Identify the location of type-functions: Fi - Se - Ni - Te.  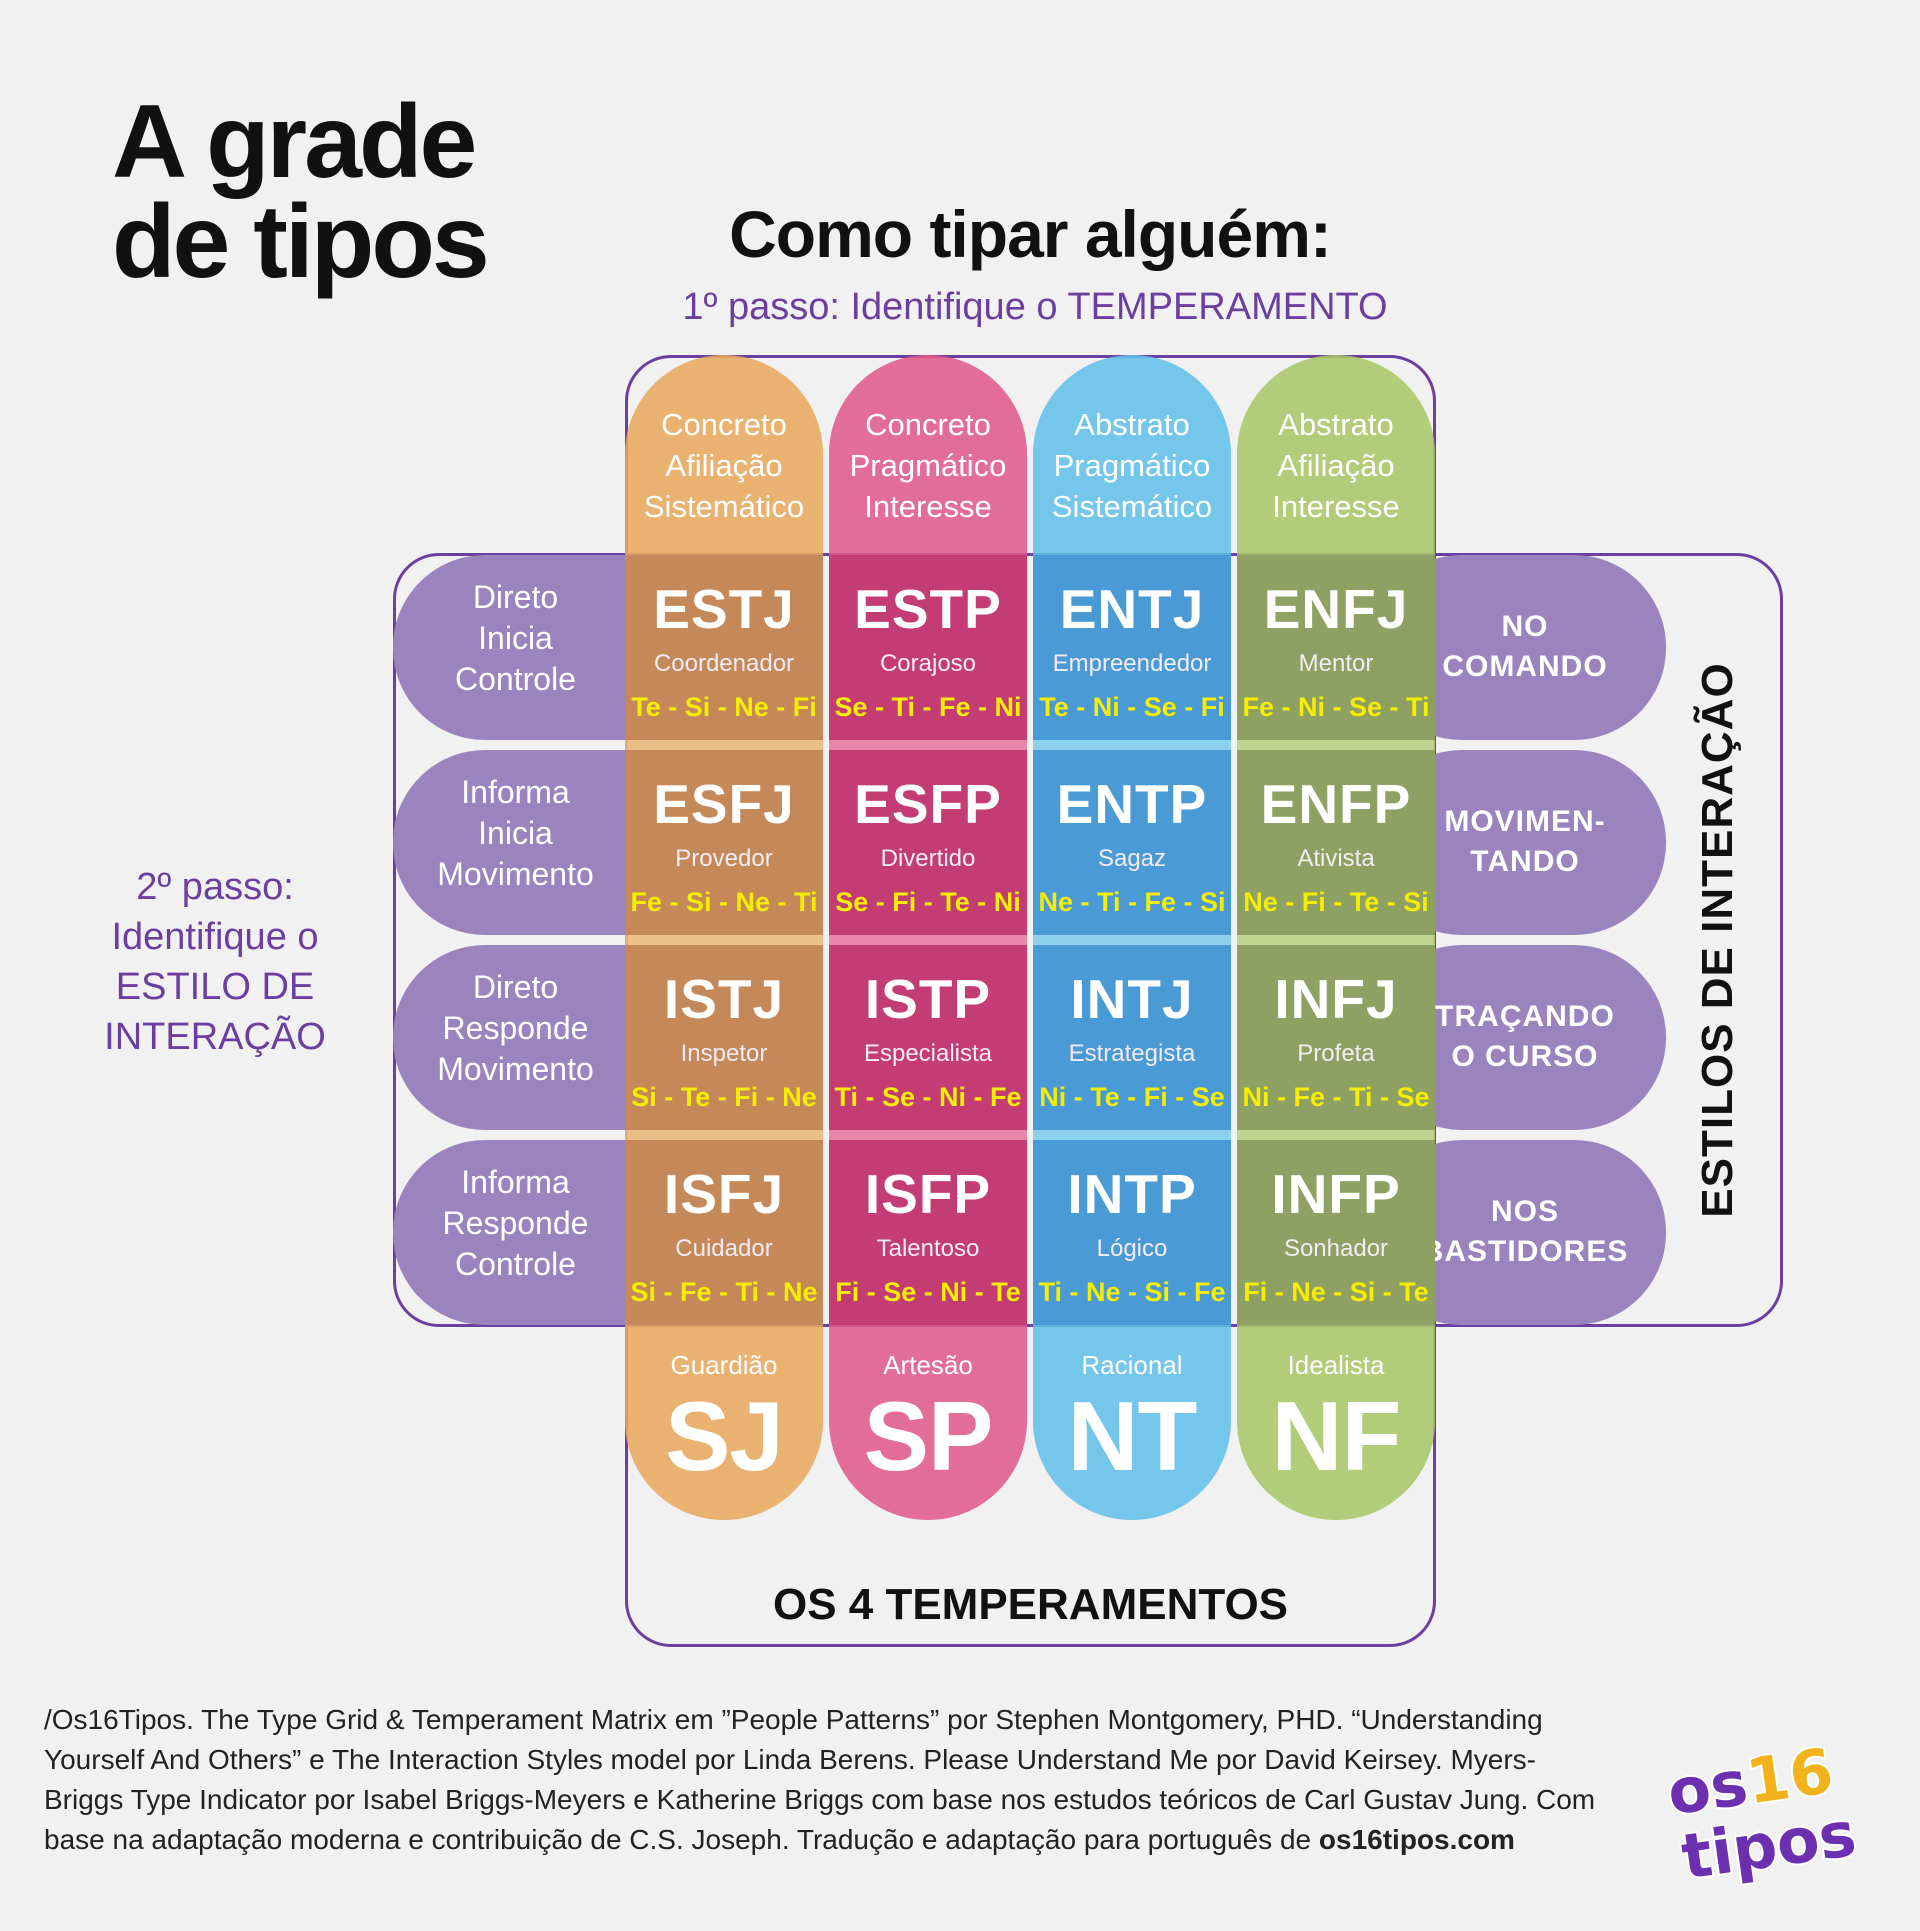
(928, 1292).